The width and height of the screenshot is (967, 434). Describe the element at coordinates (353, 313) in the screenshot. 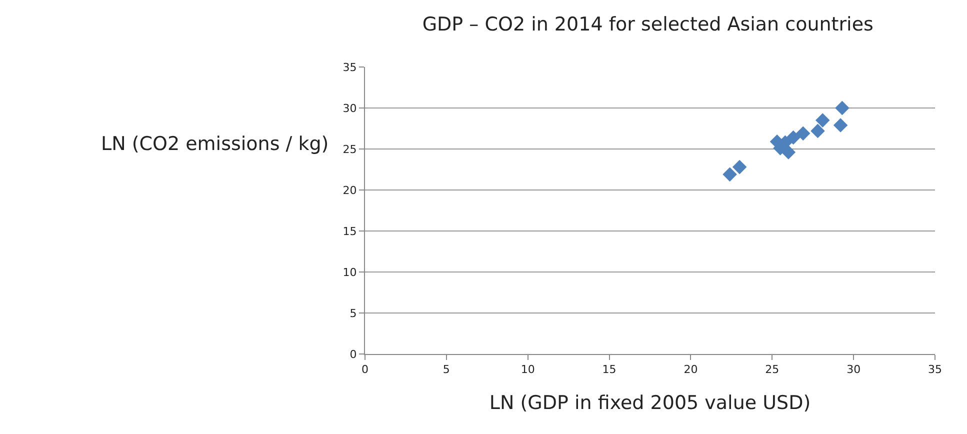

I see `y-tick-label: 5` at that location.